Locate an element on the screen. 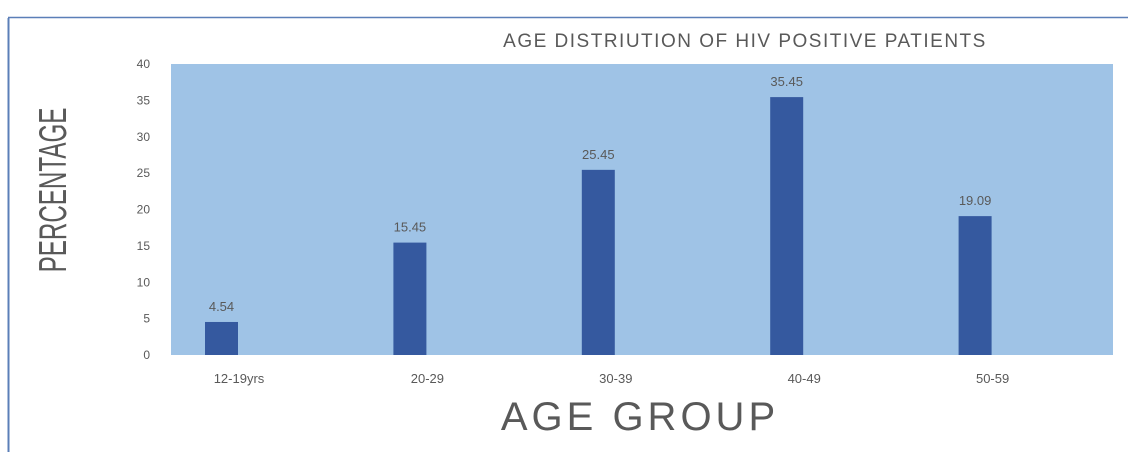  x-axis-label: AGE GROUP is located at coordinates (640, 417).